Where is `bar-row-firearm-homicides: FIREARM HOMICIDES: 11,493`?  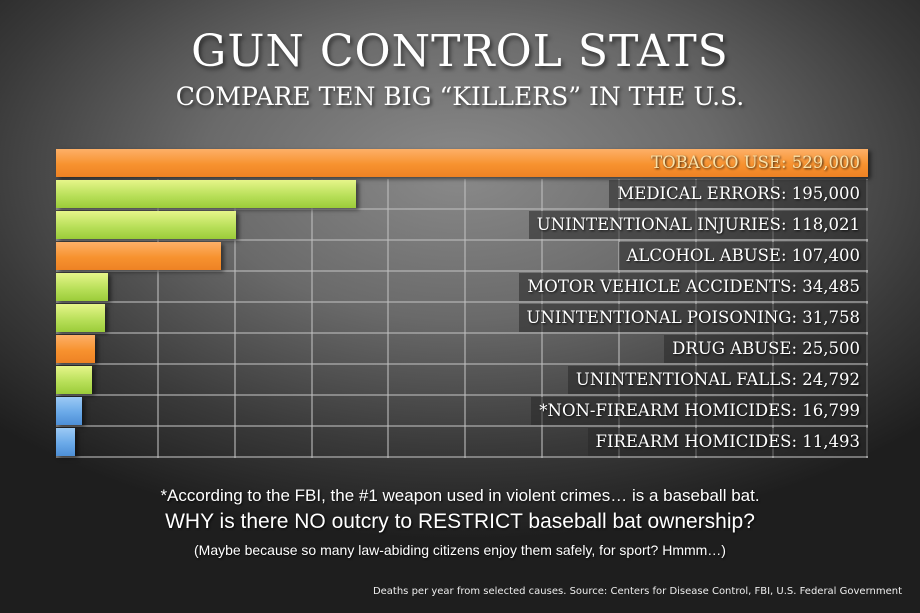
bar-row-firearm-homicides: FIREARM HOMICIDES: 11,493 is located at coordinates (462, 442).